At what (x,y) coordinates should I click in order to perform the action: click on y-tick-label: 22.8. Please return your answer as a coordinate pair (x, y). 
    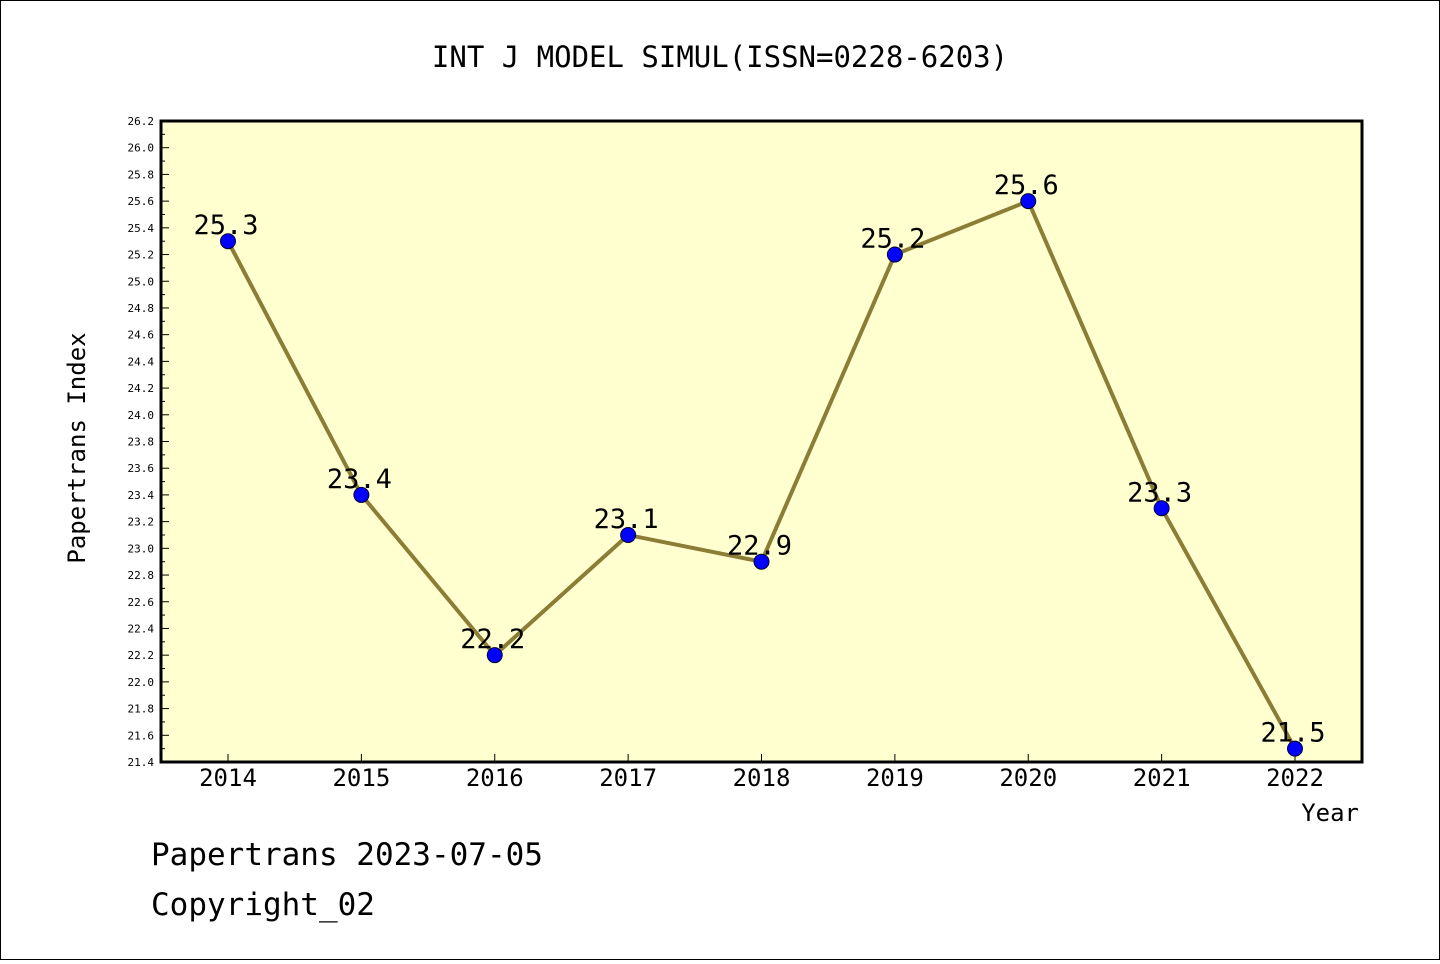
    Looking at the image, I should click on (141, 575).